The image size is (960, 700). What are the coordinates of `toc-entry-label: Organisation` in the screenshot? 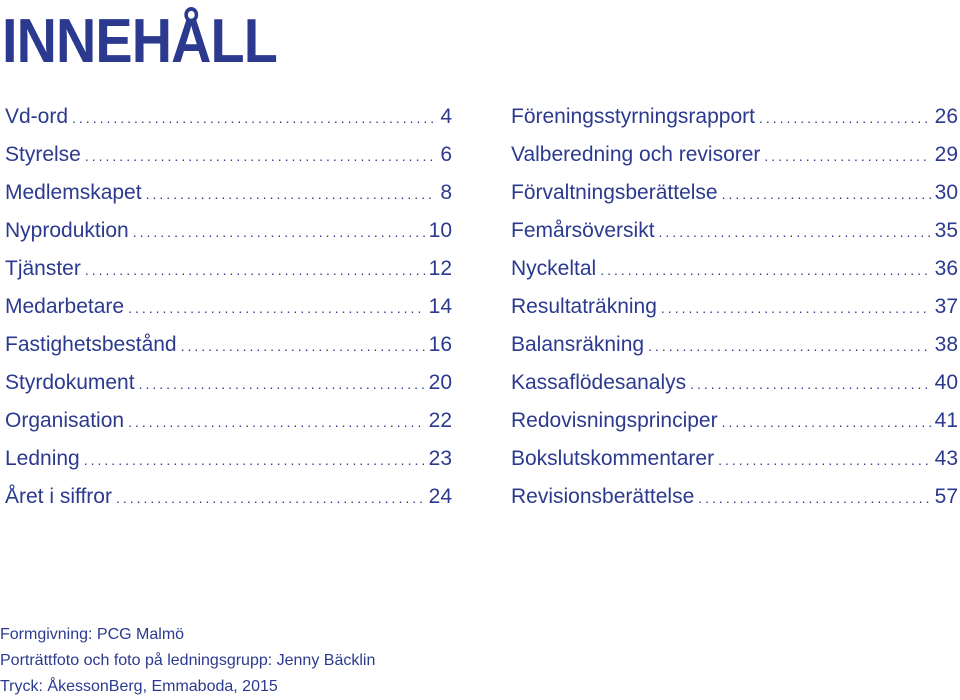 It's located at (65, 420).